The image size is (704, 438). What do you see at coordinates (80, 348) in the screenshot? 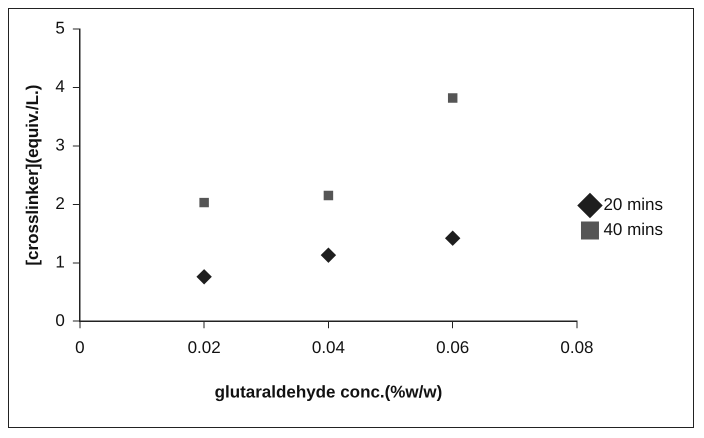
I see `x-tick-label: 0` at bounding box center [80, 348].